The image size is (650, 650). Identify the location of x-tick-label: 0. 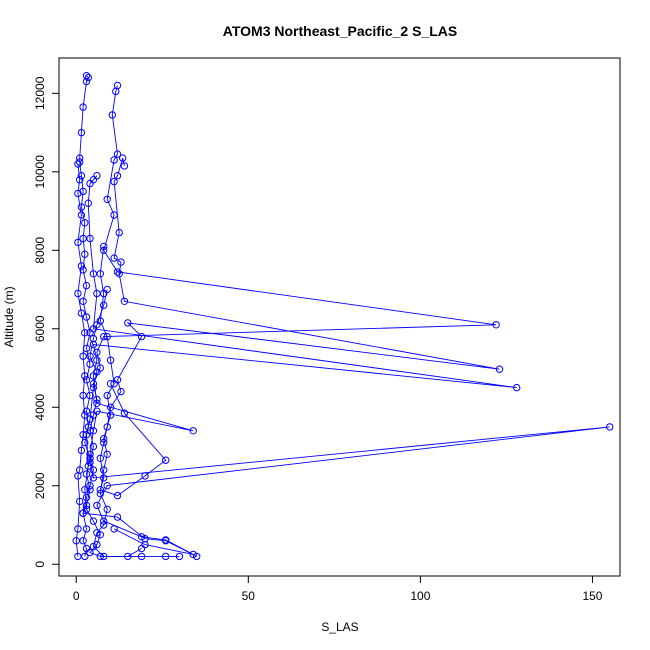
(76, 596).